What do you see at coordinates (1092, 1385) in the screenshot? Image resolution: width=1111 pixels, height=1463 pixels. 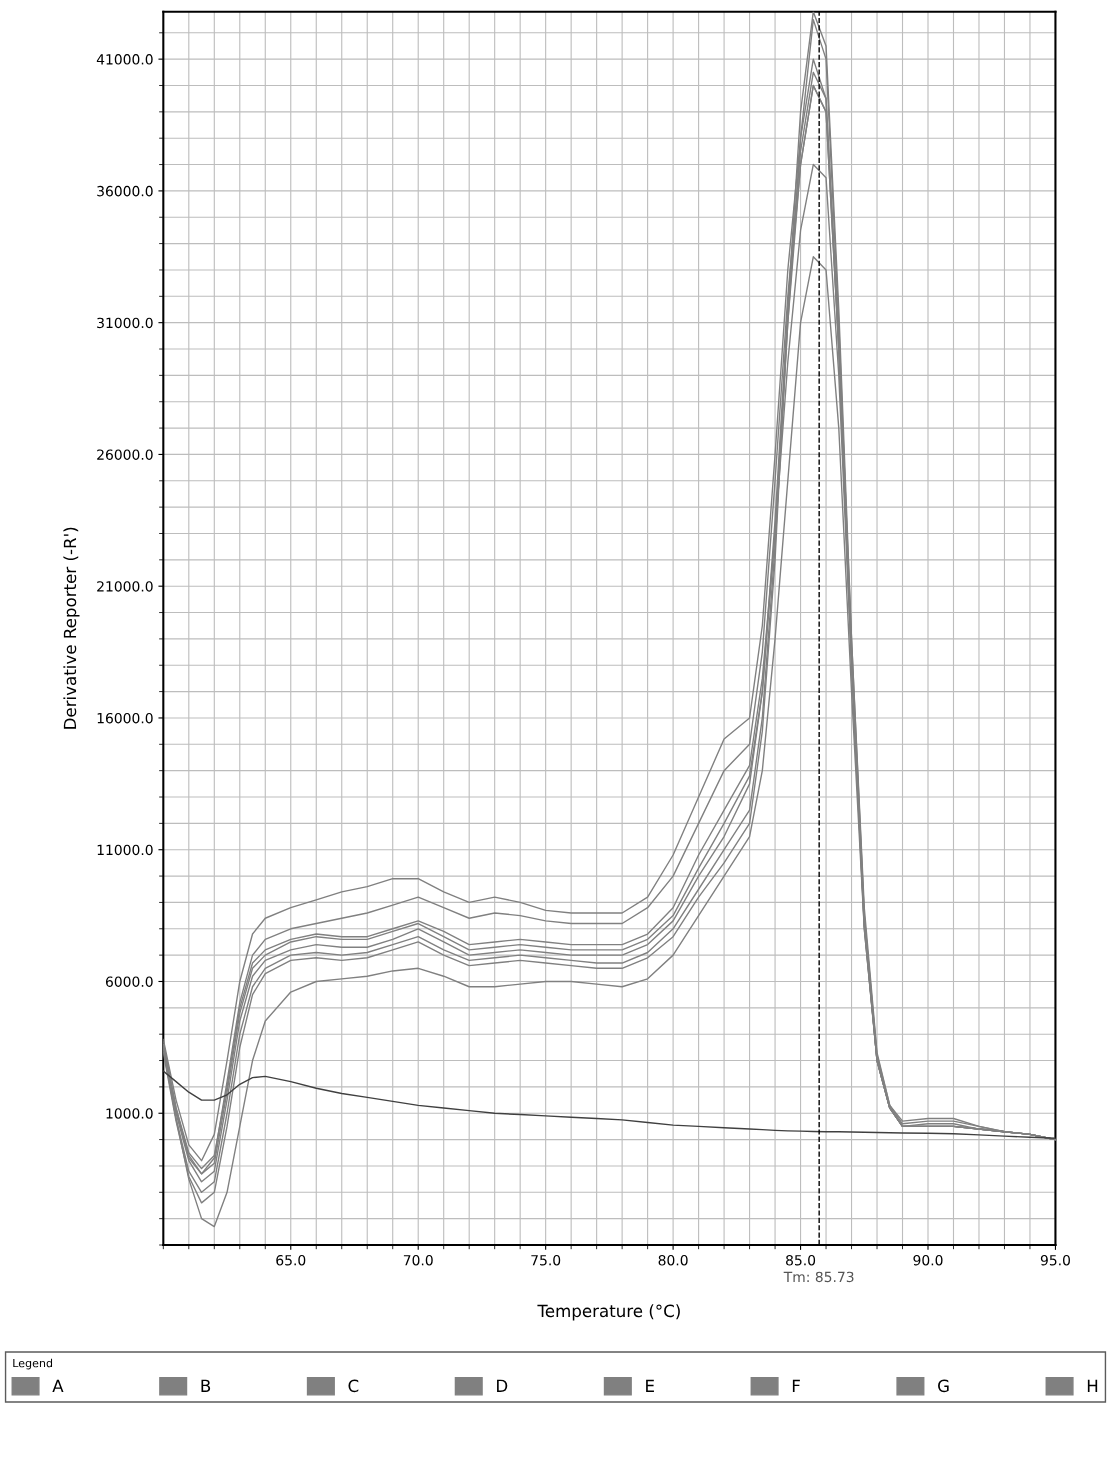 I see `legend-label: H` at bounding box center [1092, 1385].